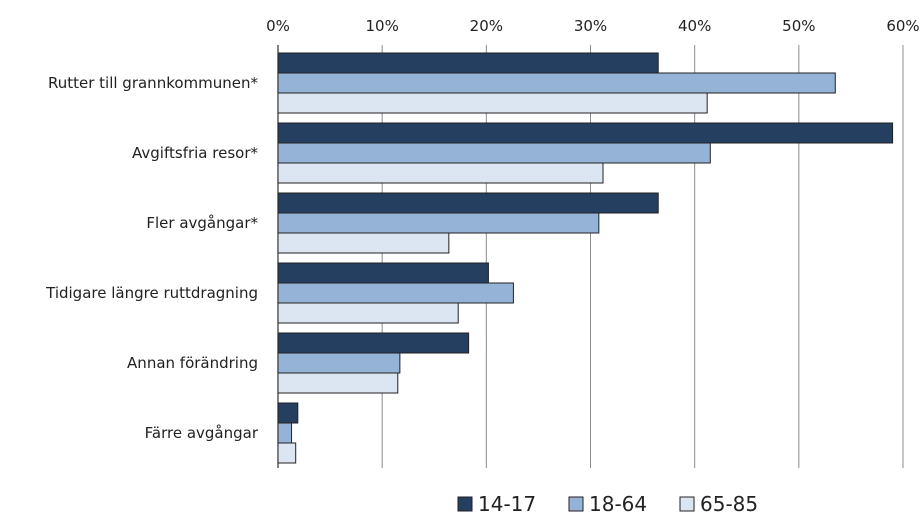 The height and width of the screenshot is (518, 924). Describe the element at coordinates (902, 26) in the screenshot. I see `x-tick-label: 60%` at that location.